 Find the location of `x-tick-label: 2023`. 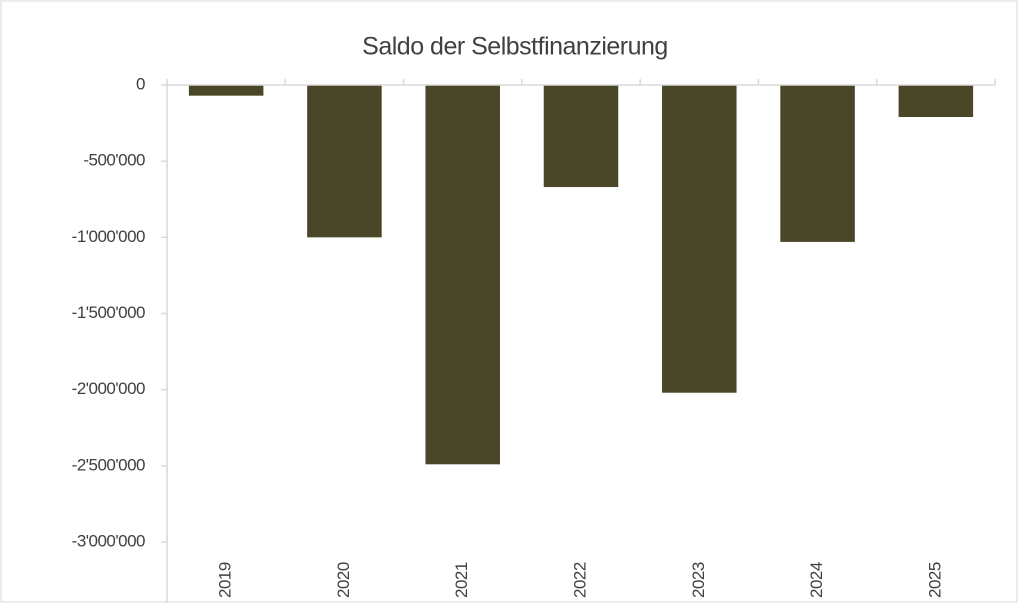

x-tick-label: 2023 is located at coordinates (698, 580).